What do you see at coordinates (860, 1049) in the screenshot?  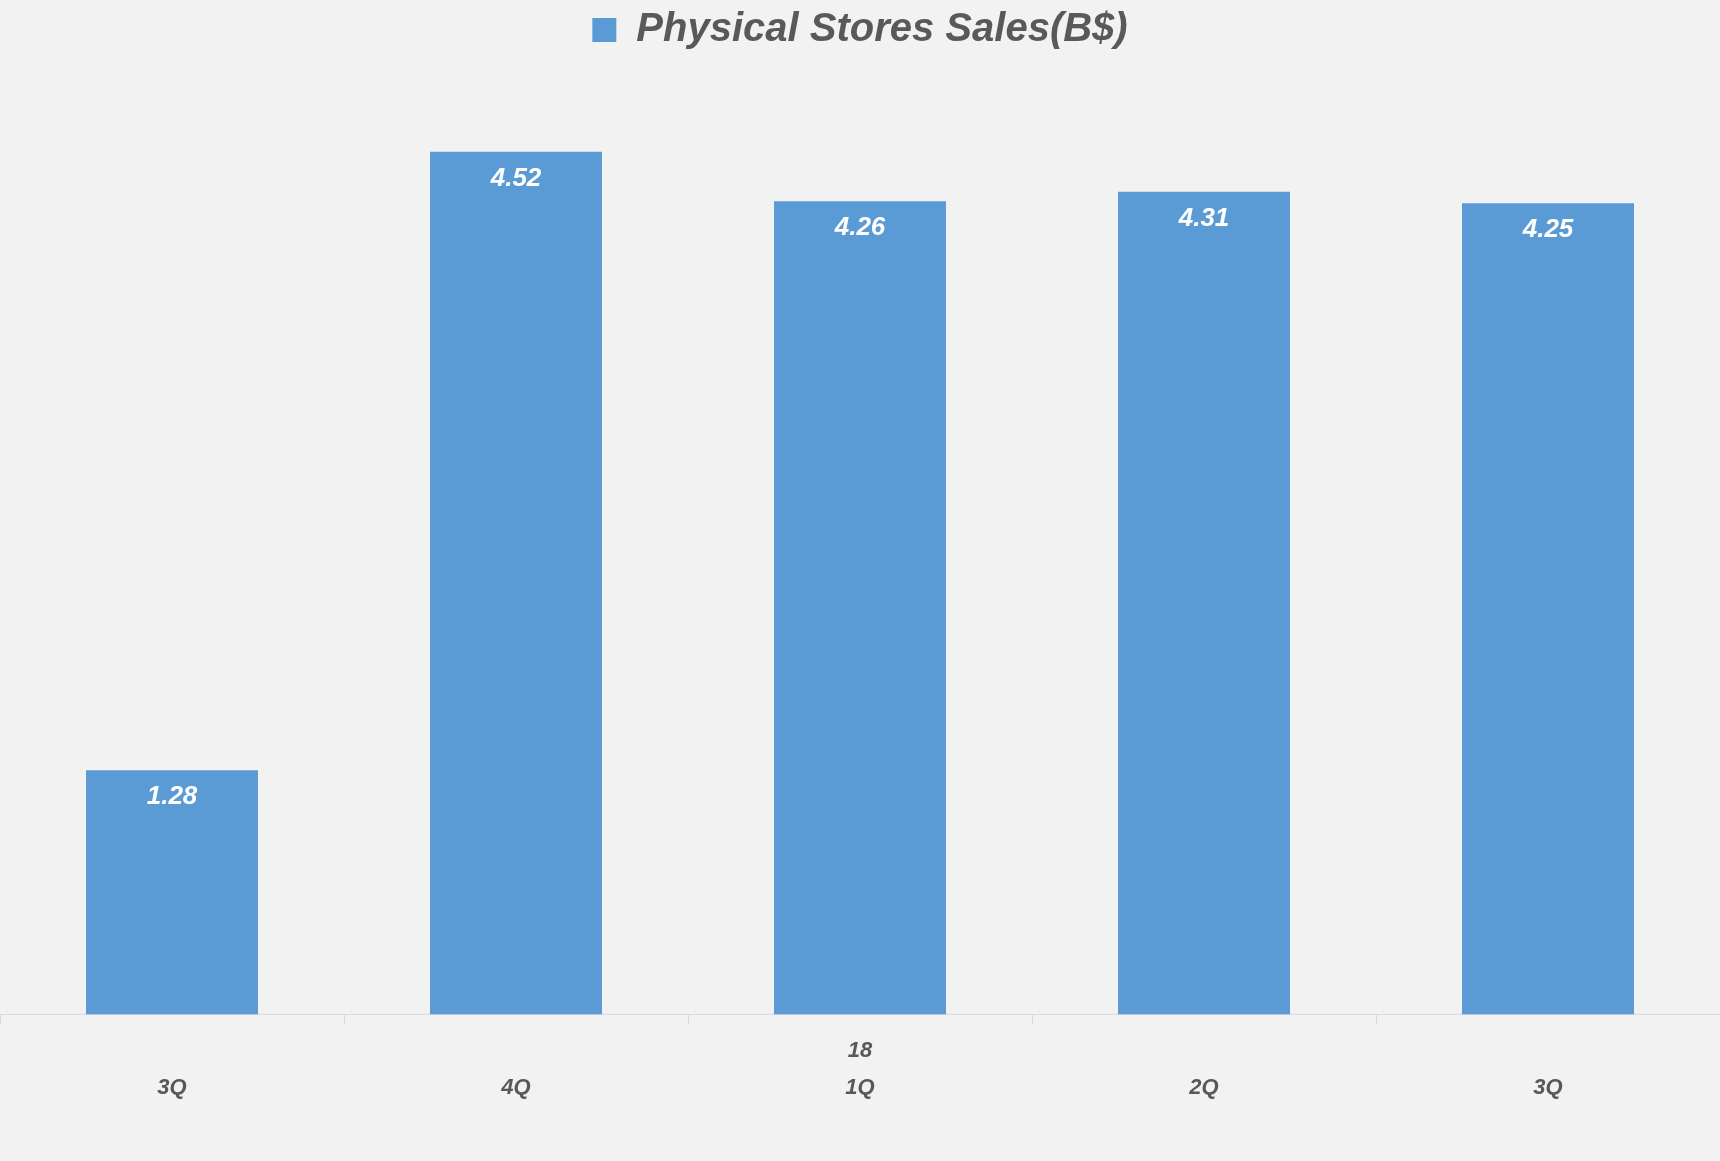 I see `text: 18` at bounding box center [860, 1049].